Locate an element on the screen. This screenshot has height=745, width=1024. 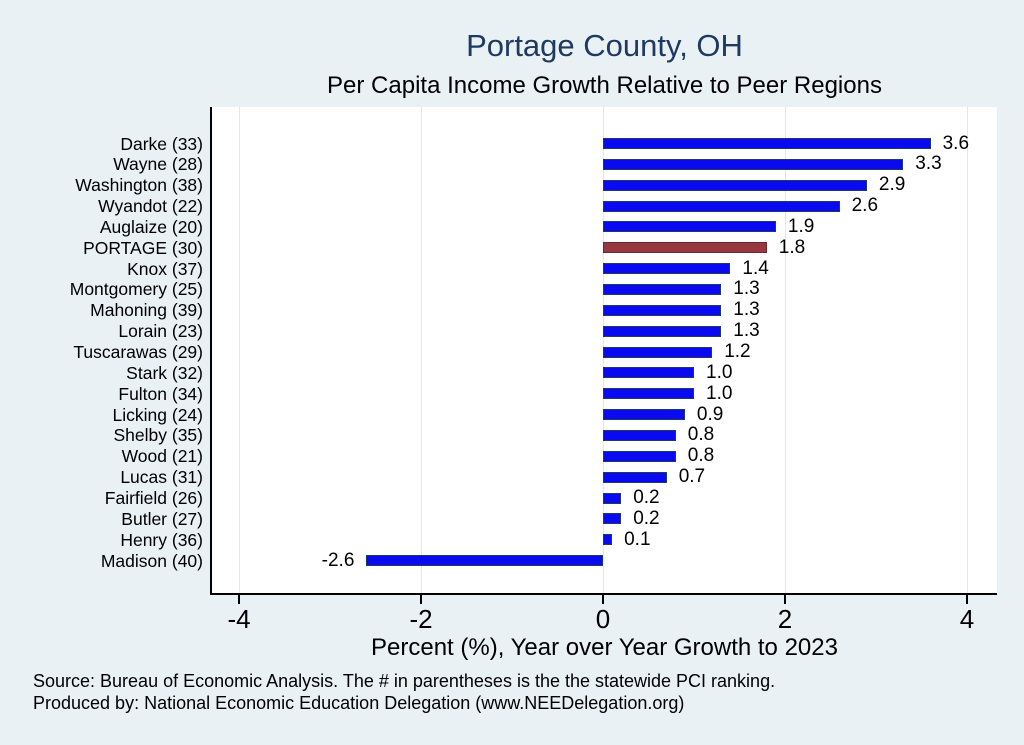
category-label: Wood (21) is located at coordinates (162, 456).